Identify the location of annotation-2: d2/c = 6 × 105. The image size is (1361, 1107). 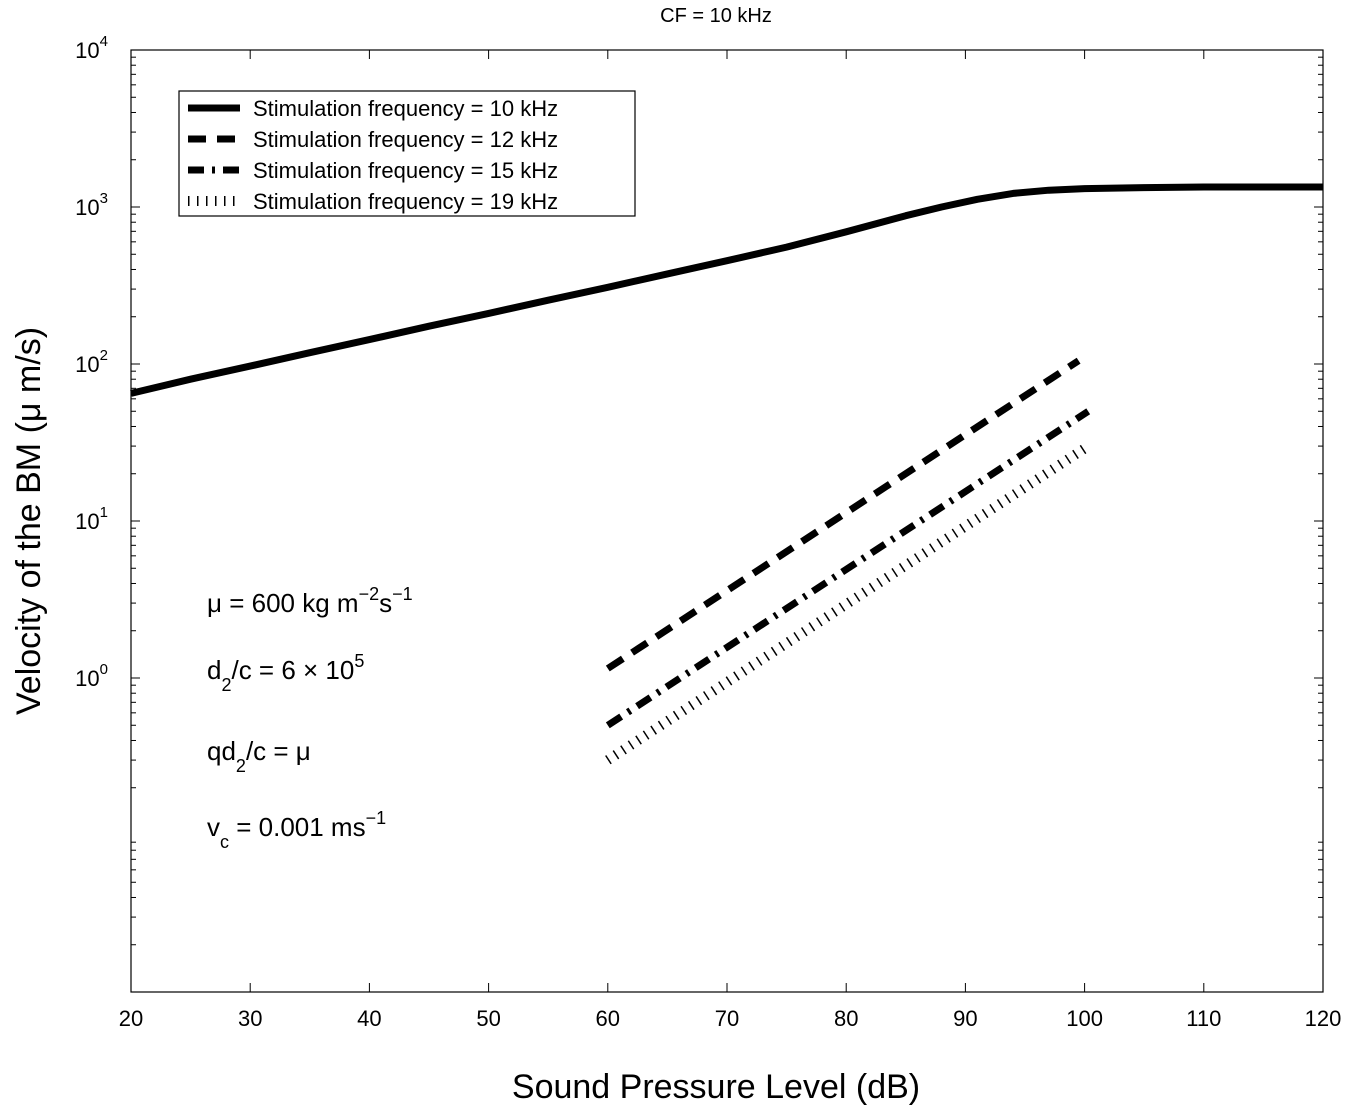
(285, 673).